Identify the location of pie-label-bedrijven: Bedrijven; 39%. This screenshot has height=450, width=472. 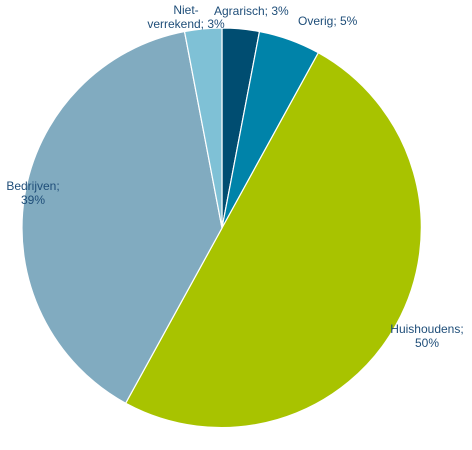
(32, 193).